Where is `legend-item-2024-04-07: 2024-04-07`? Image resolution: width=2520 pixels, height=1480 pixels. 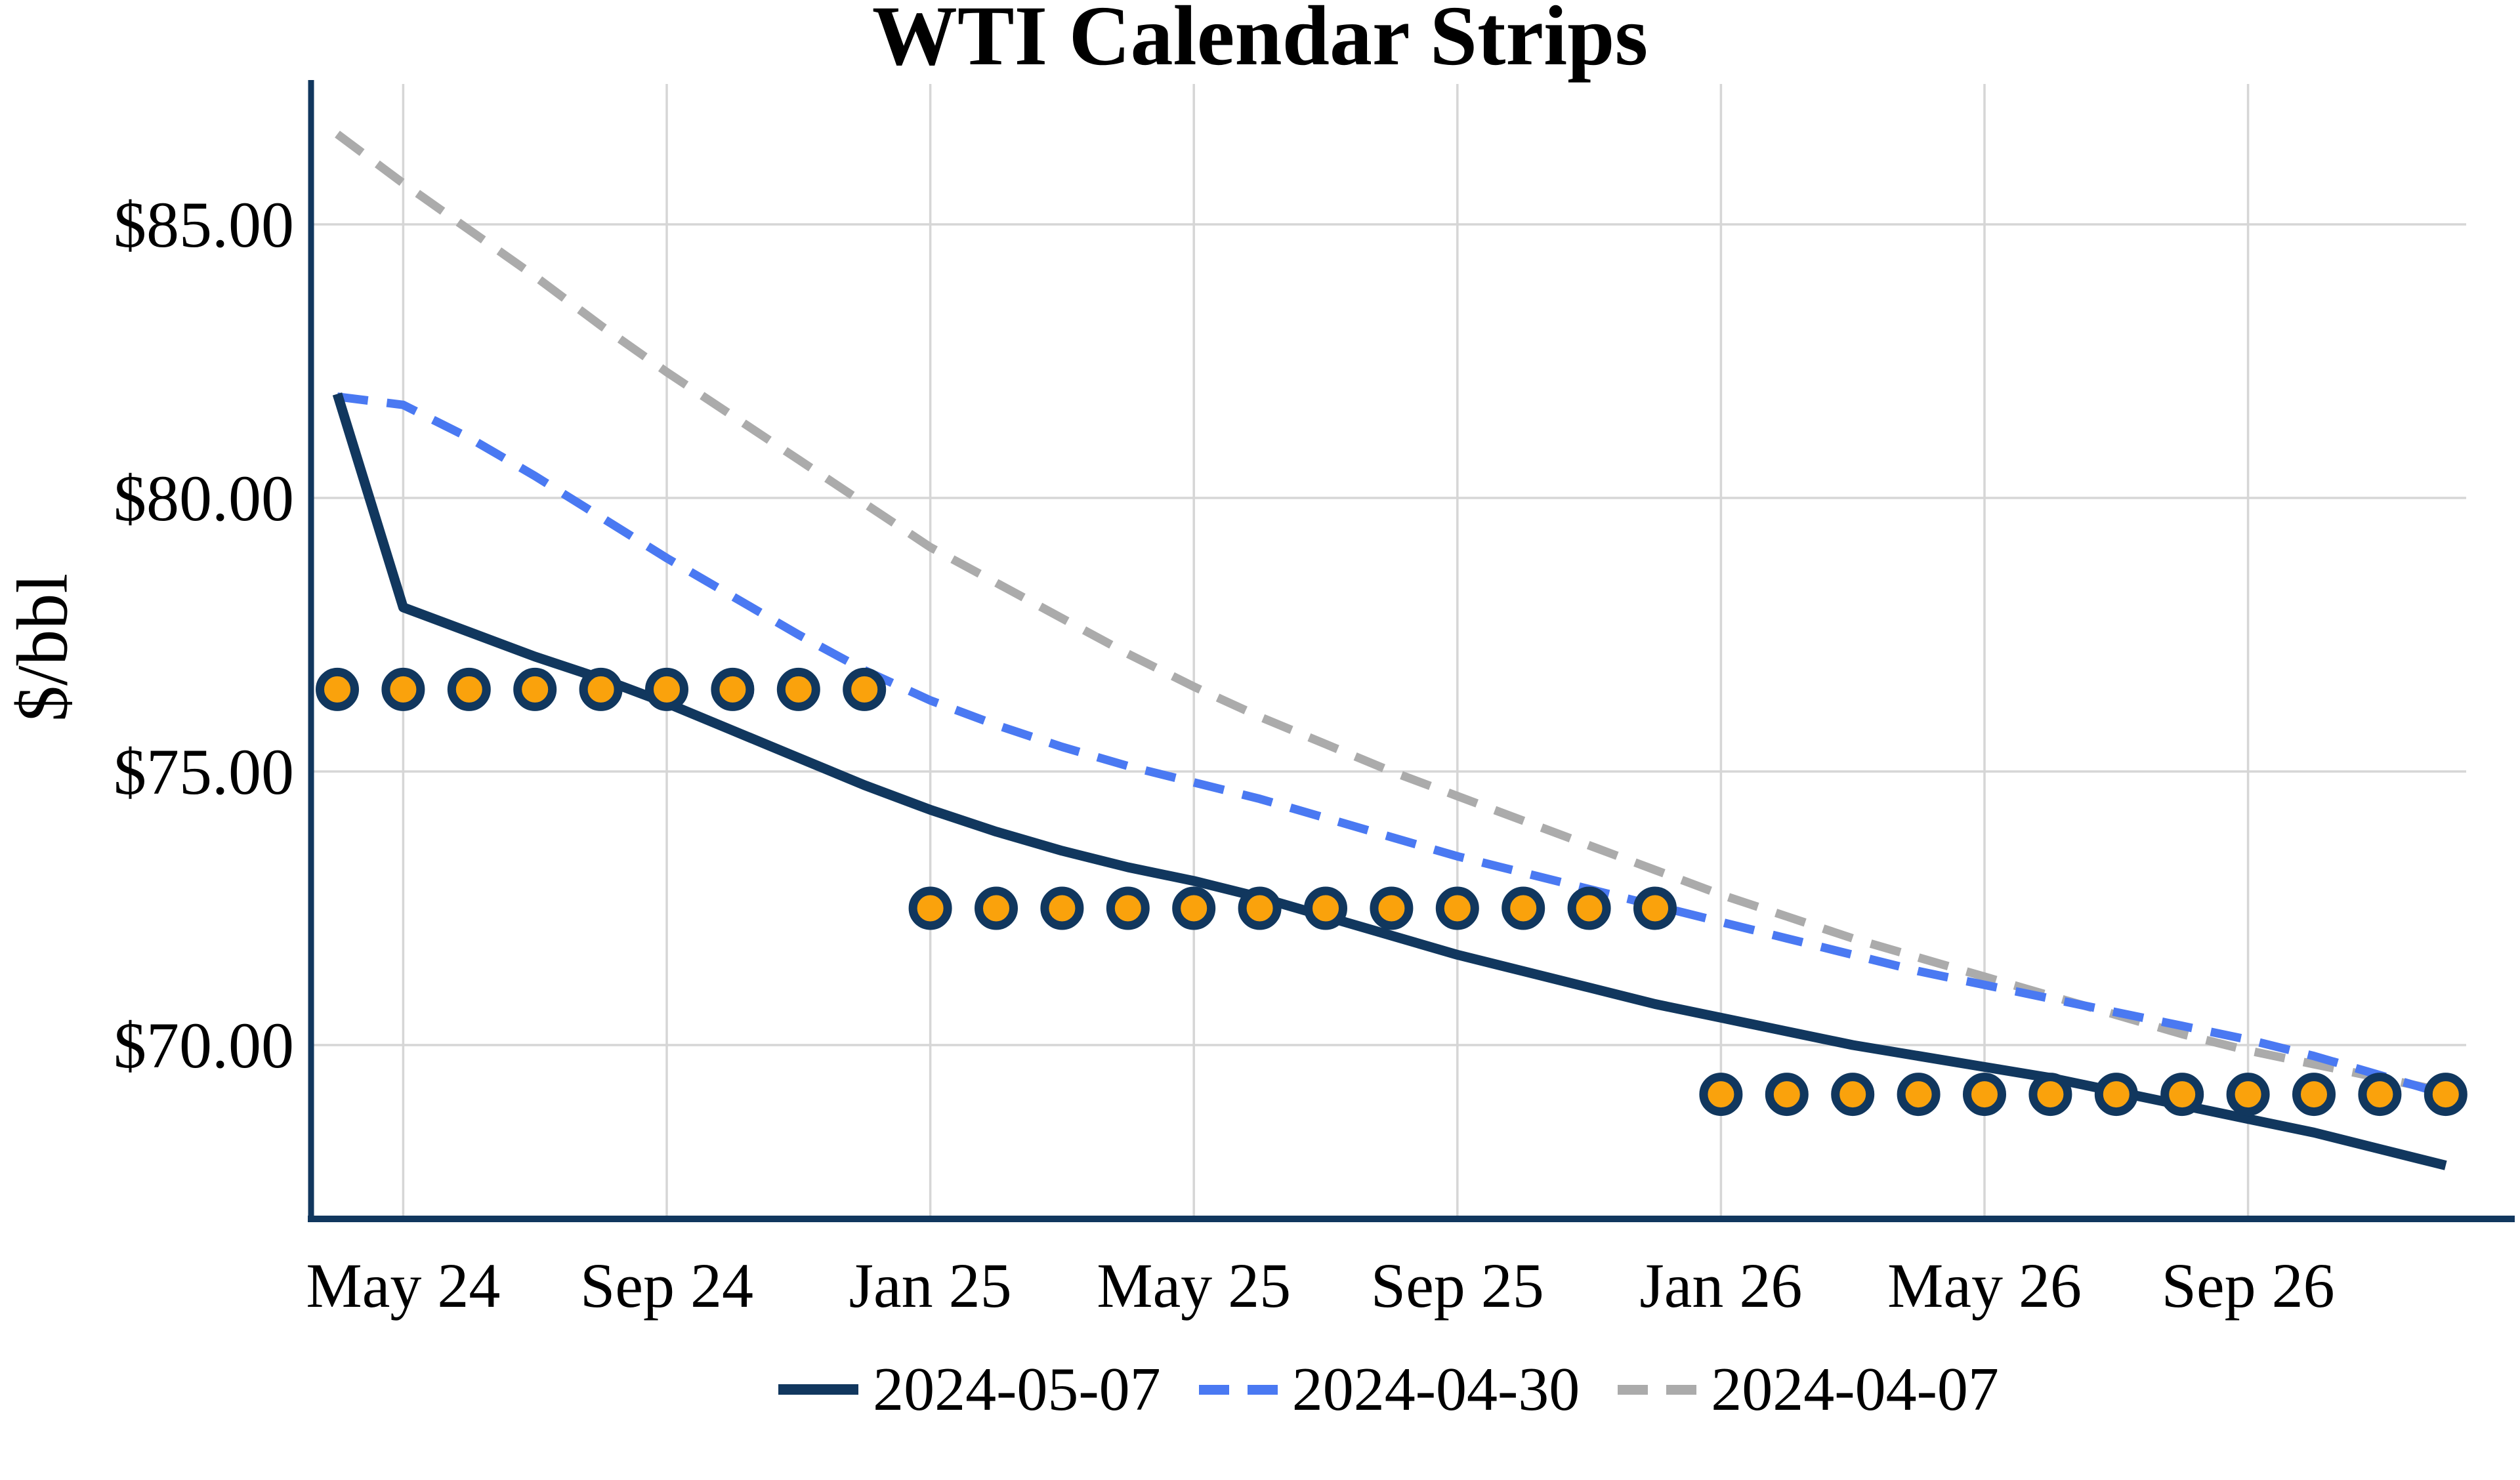
legend-item-2024-04-07: 2024-04-07 is located at coordinates (1808, 1389).